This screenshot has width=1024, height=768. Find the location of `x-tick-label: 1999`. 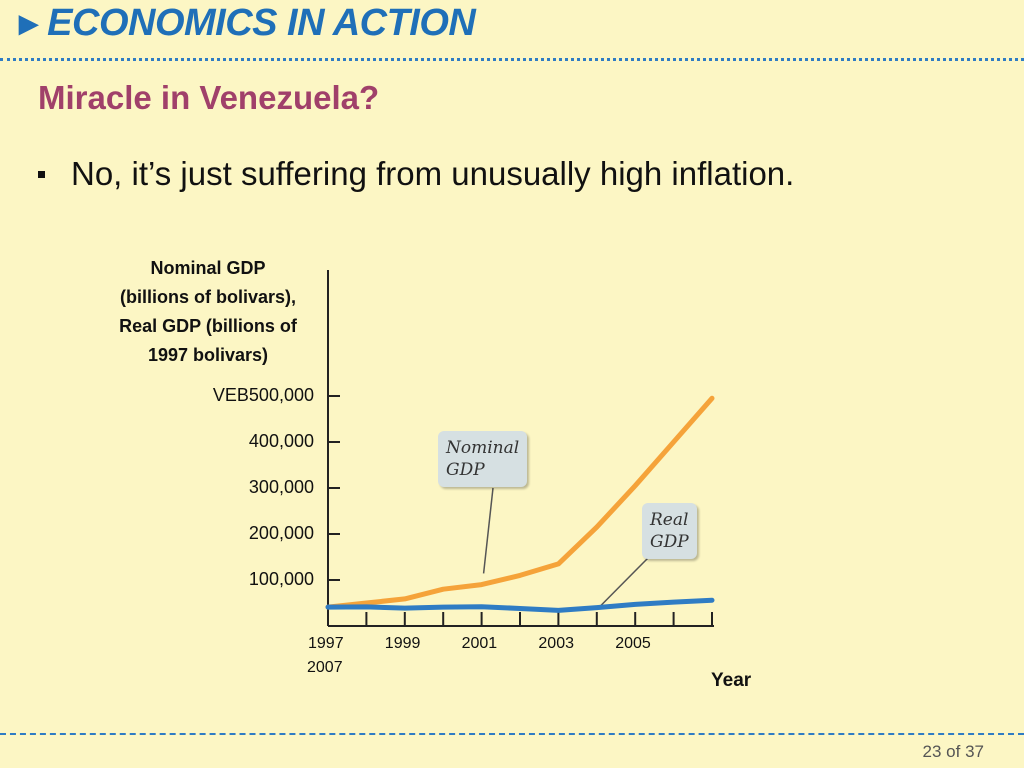

x-tick-label: 1999 is located at coordinates (402, 643).